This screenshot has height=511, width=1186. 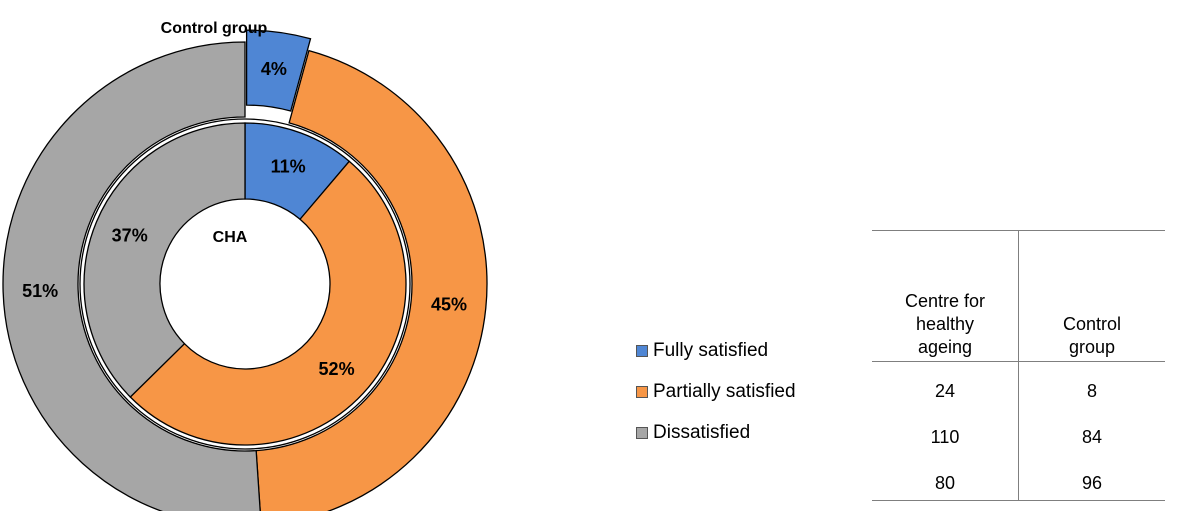 I want to click on table-row: 110 84, so click(x=1018, y=431).